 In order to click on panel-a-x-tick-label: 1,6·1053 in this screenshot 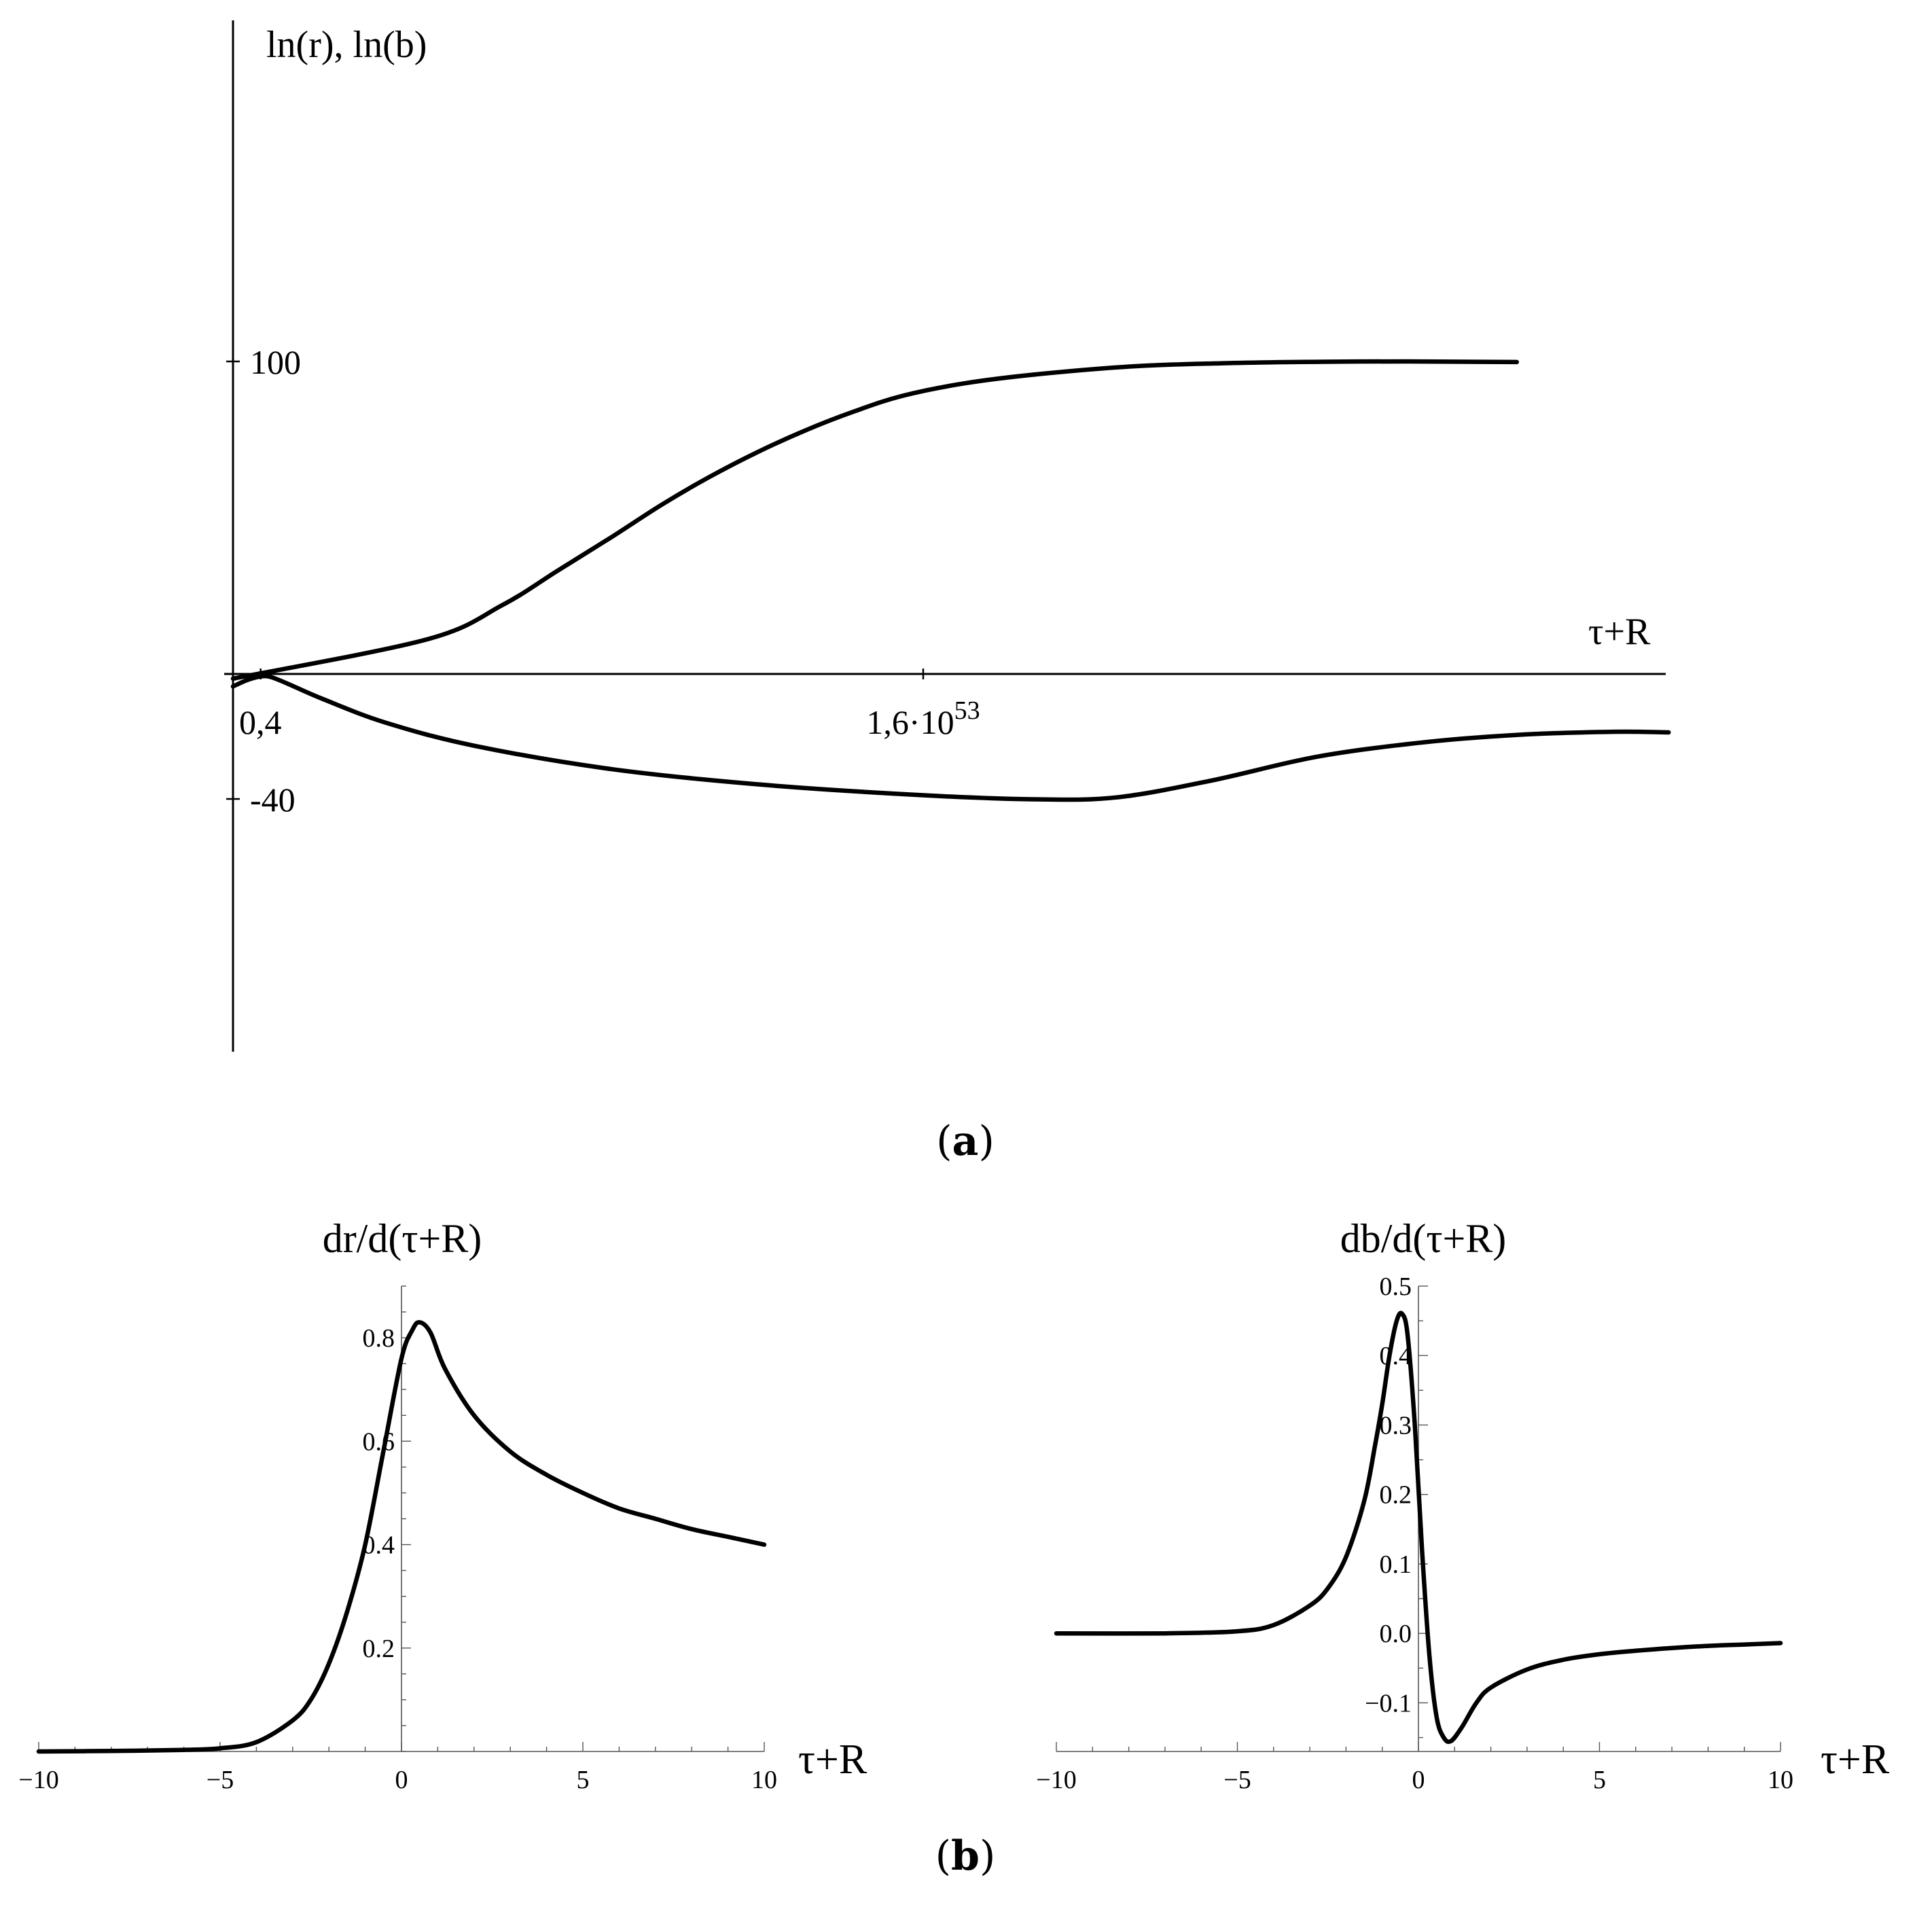, I will do `click(923, 718)`.